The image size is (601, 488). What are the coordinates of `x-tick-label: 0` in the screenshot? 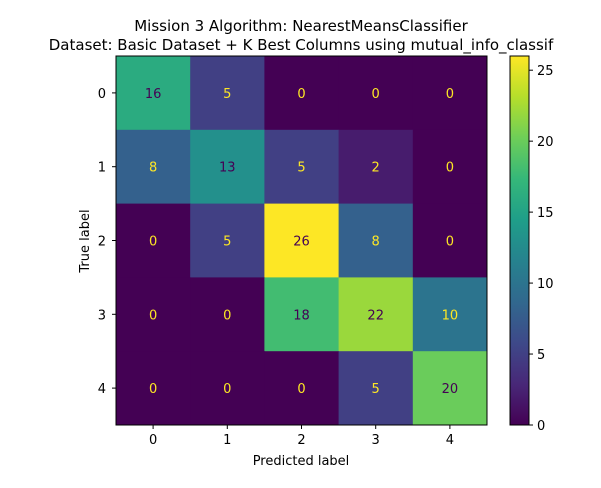 It's located at (153, 440).